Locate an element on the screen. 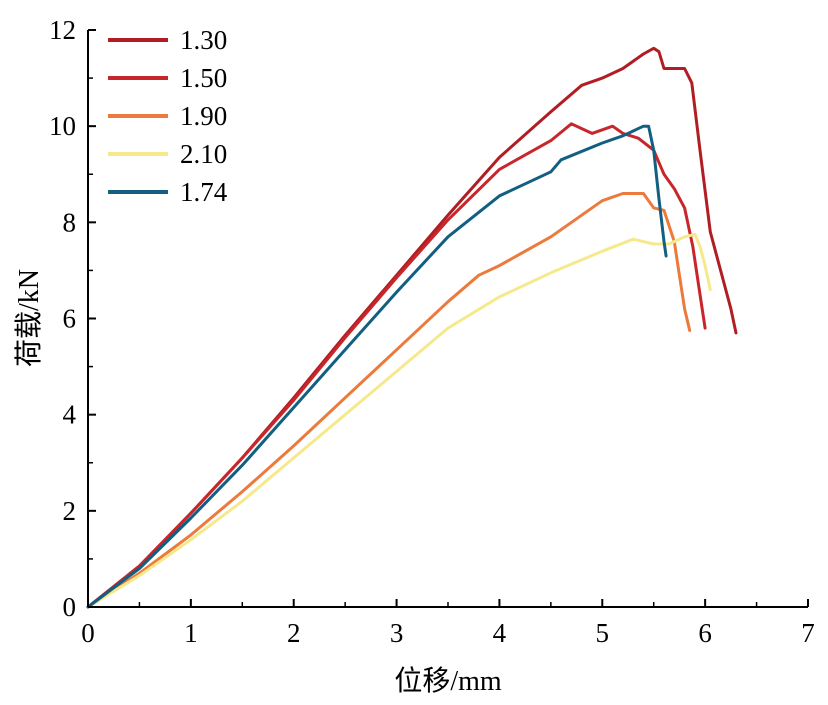 The height and width of the screenshot is (705, 828). legend: 1.30 1.50 1.90 2.10 1.74 is located at coordinates (168, 116).